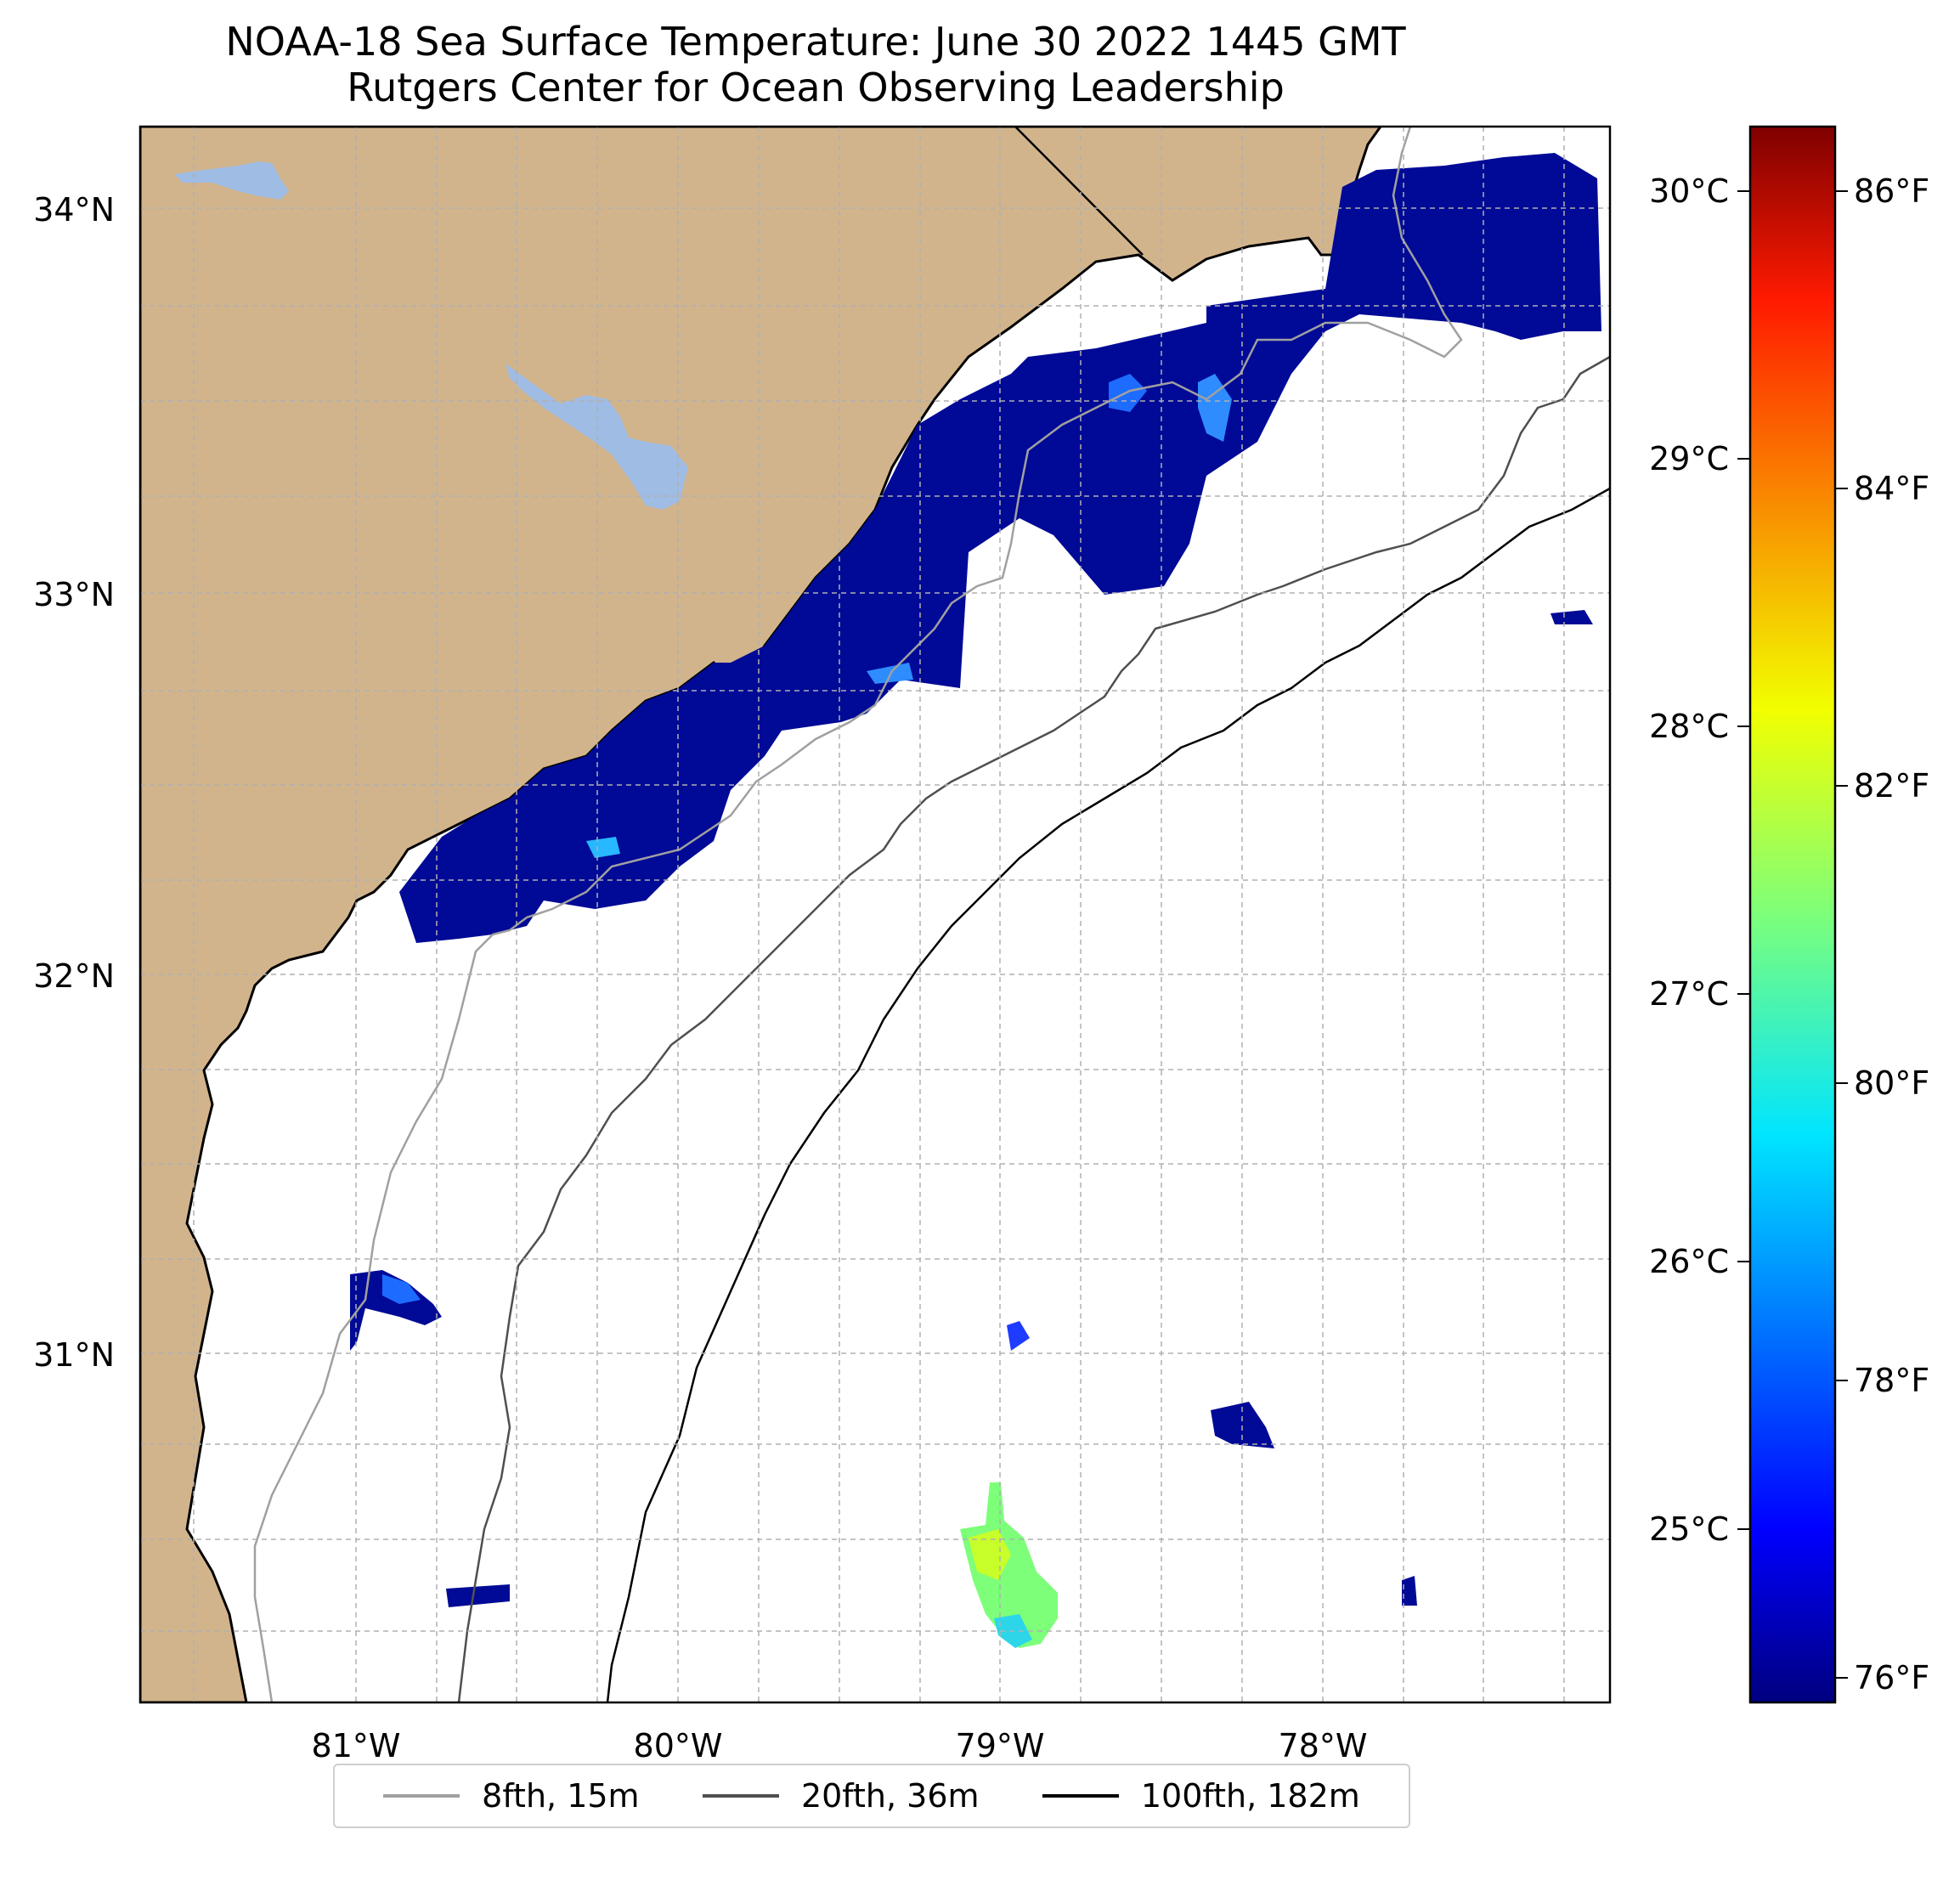  I want to click on colorbar, so click(1792, 915).